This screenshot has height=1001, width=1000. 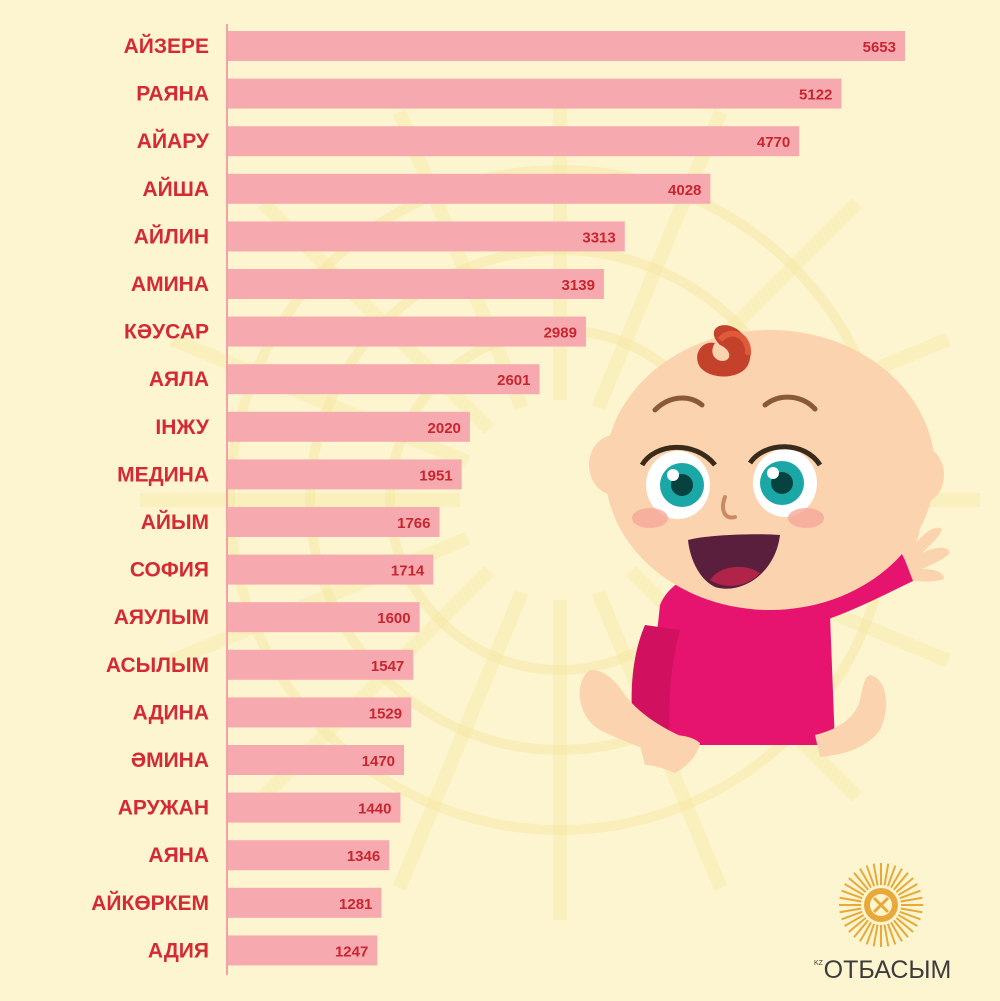 What do you see at coordinates (513, 380) in the screenshot?
I see `value-label: 2601` at bounding box center [513, 380].